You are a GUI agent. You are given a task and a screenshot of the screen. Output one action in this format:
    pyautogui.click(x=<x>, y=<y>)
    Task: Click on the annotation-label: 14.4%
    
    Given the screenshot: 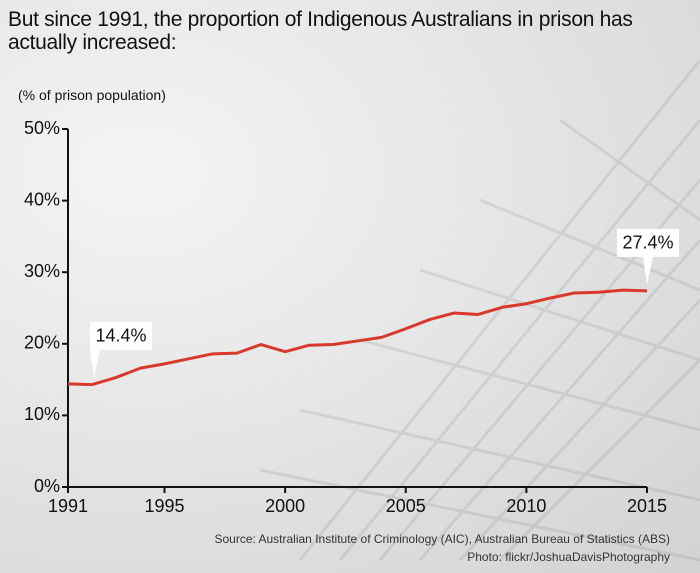 What is the action you would take?
    pyautogui.click(x=120, y=336)
    